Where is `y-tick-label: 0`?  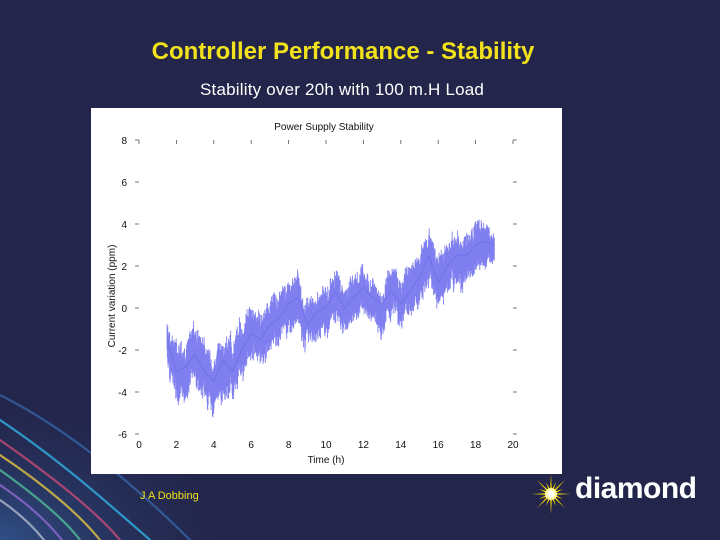 y-tick-label: 0 is located at coordinates (124, 309).